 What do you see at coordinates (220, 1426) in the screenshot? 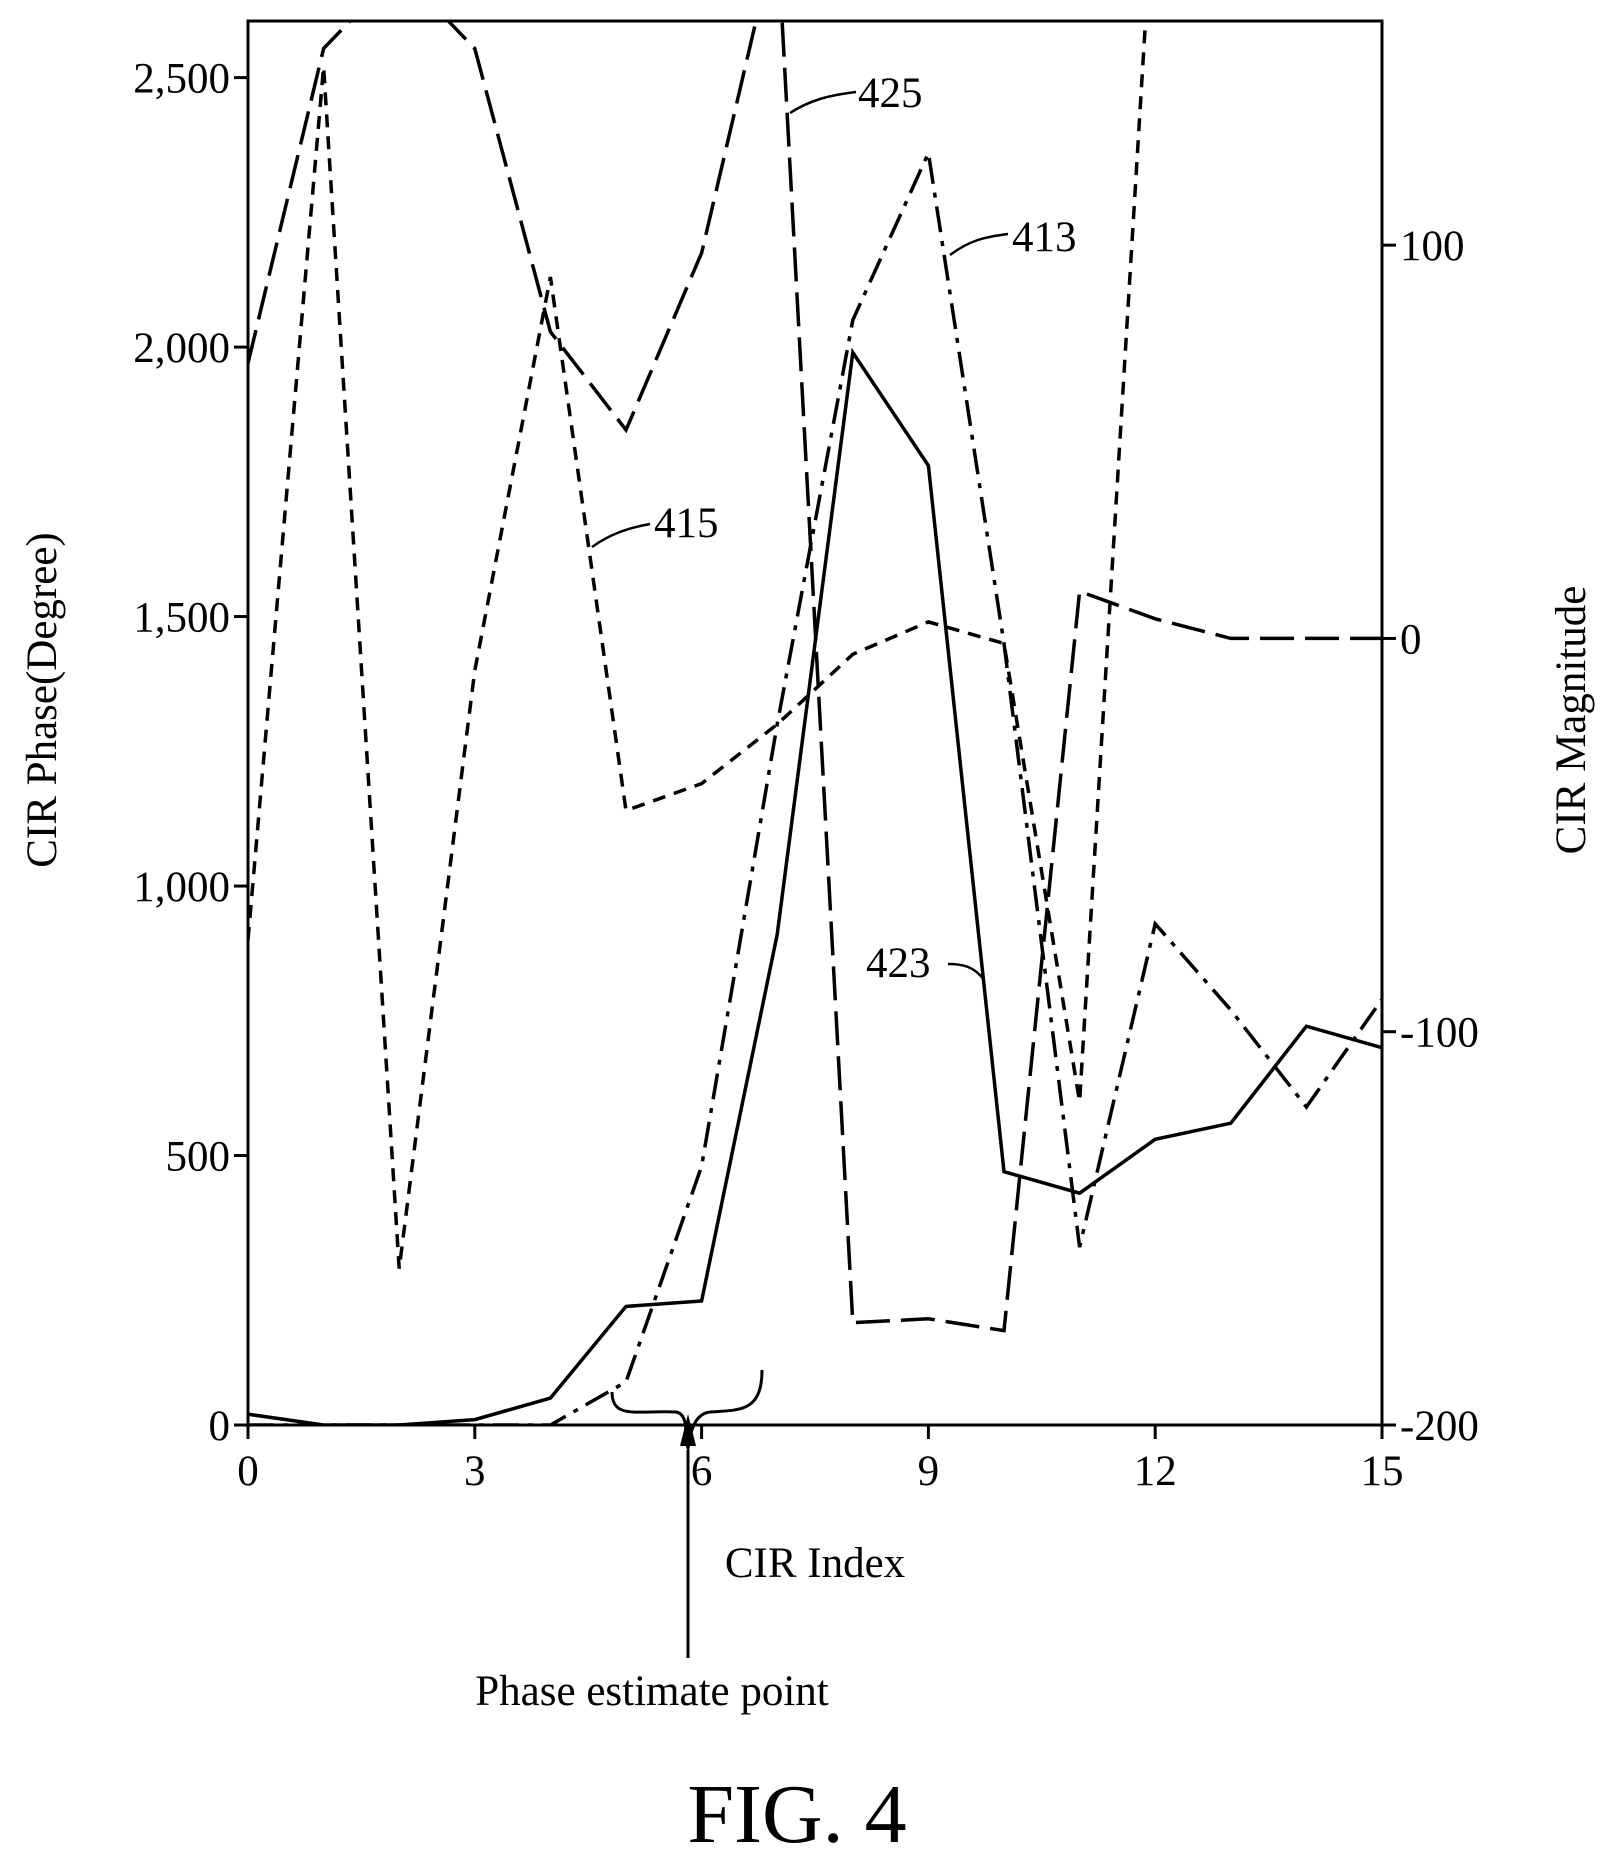
I see `left-y-tick-label: 0` at bounding box center [220, 1426].